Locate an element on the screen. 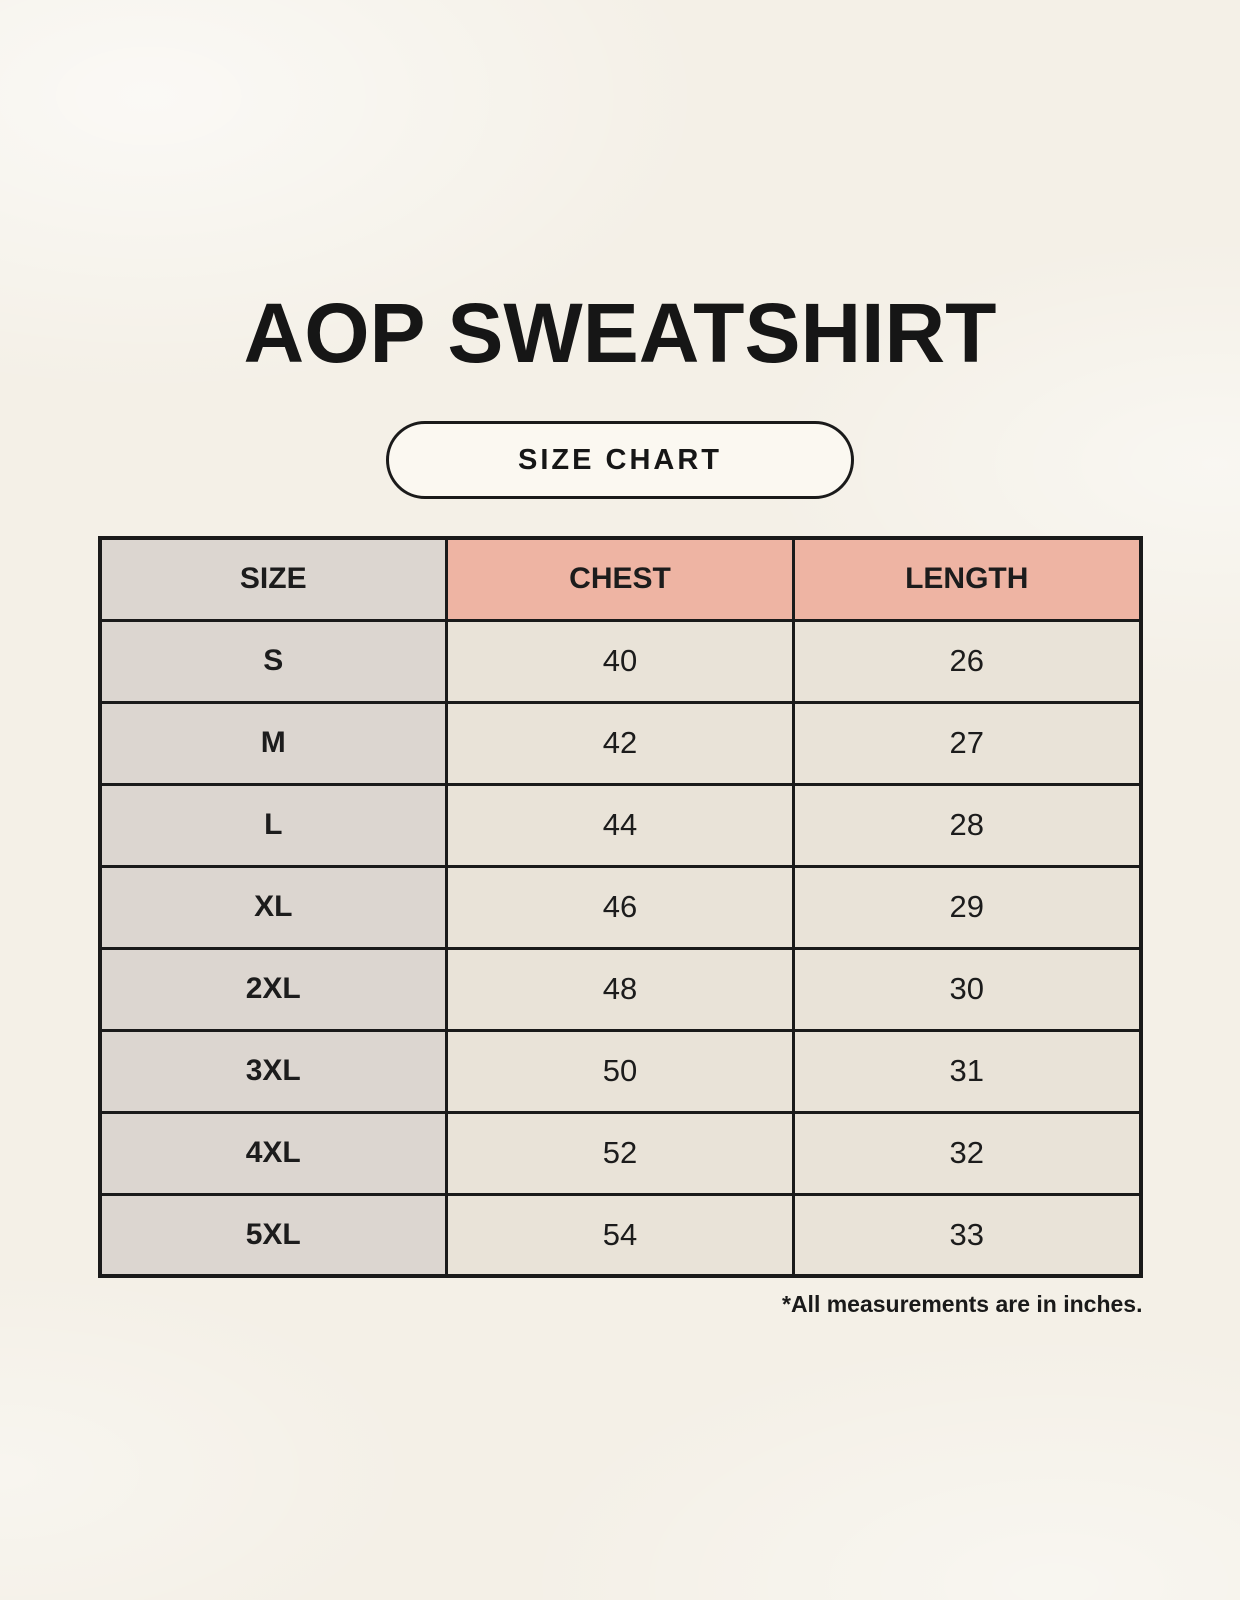 The height and width of the screenshot is (1600, 1240). chest-cell: 46 is located at coordinates (620, 907).